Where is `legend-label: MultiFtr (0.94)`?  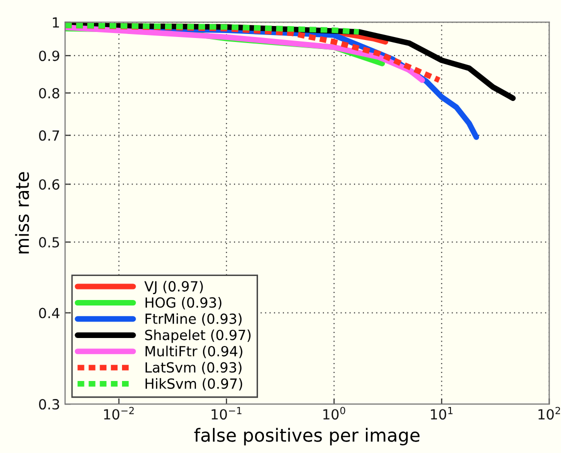 legend-label: MultiFtr (0.94) is located at coordinates (194, 352).